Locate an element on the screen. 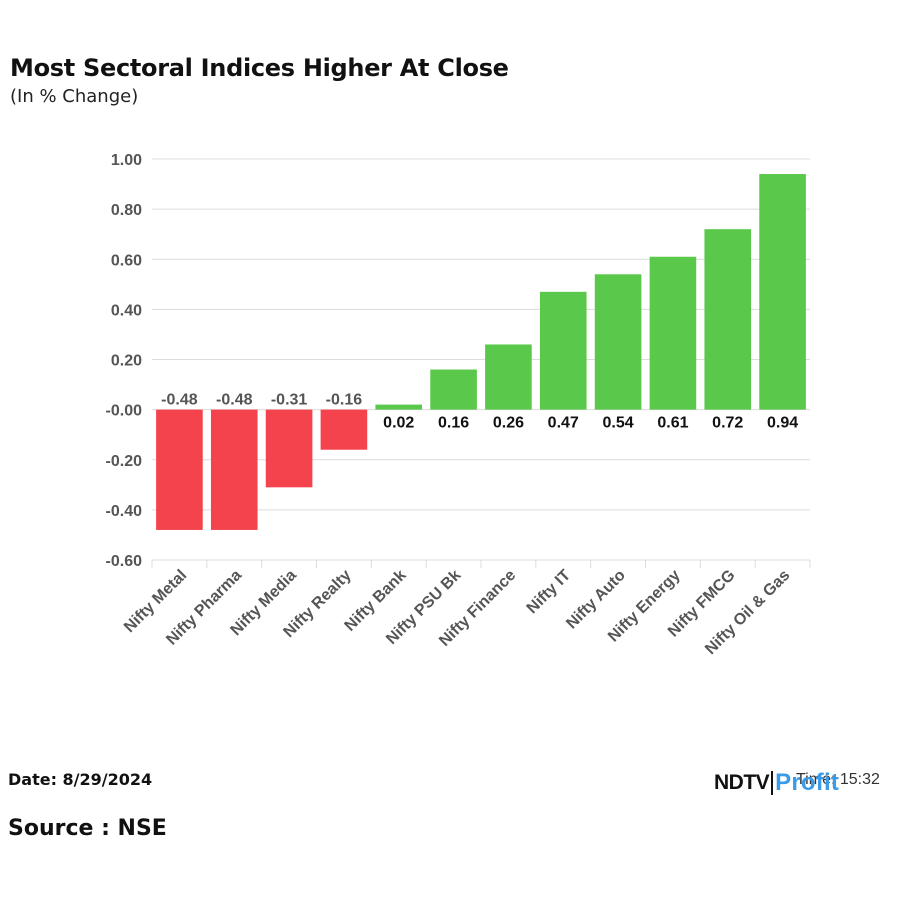 This screenshot has width=900, height=900. data-label: 0.16 is located at coordinates (453, 423).